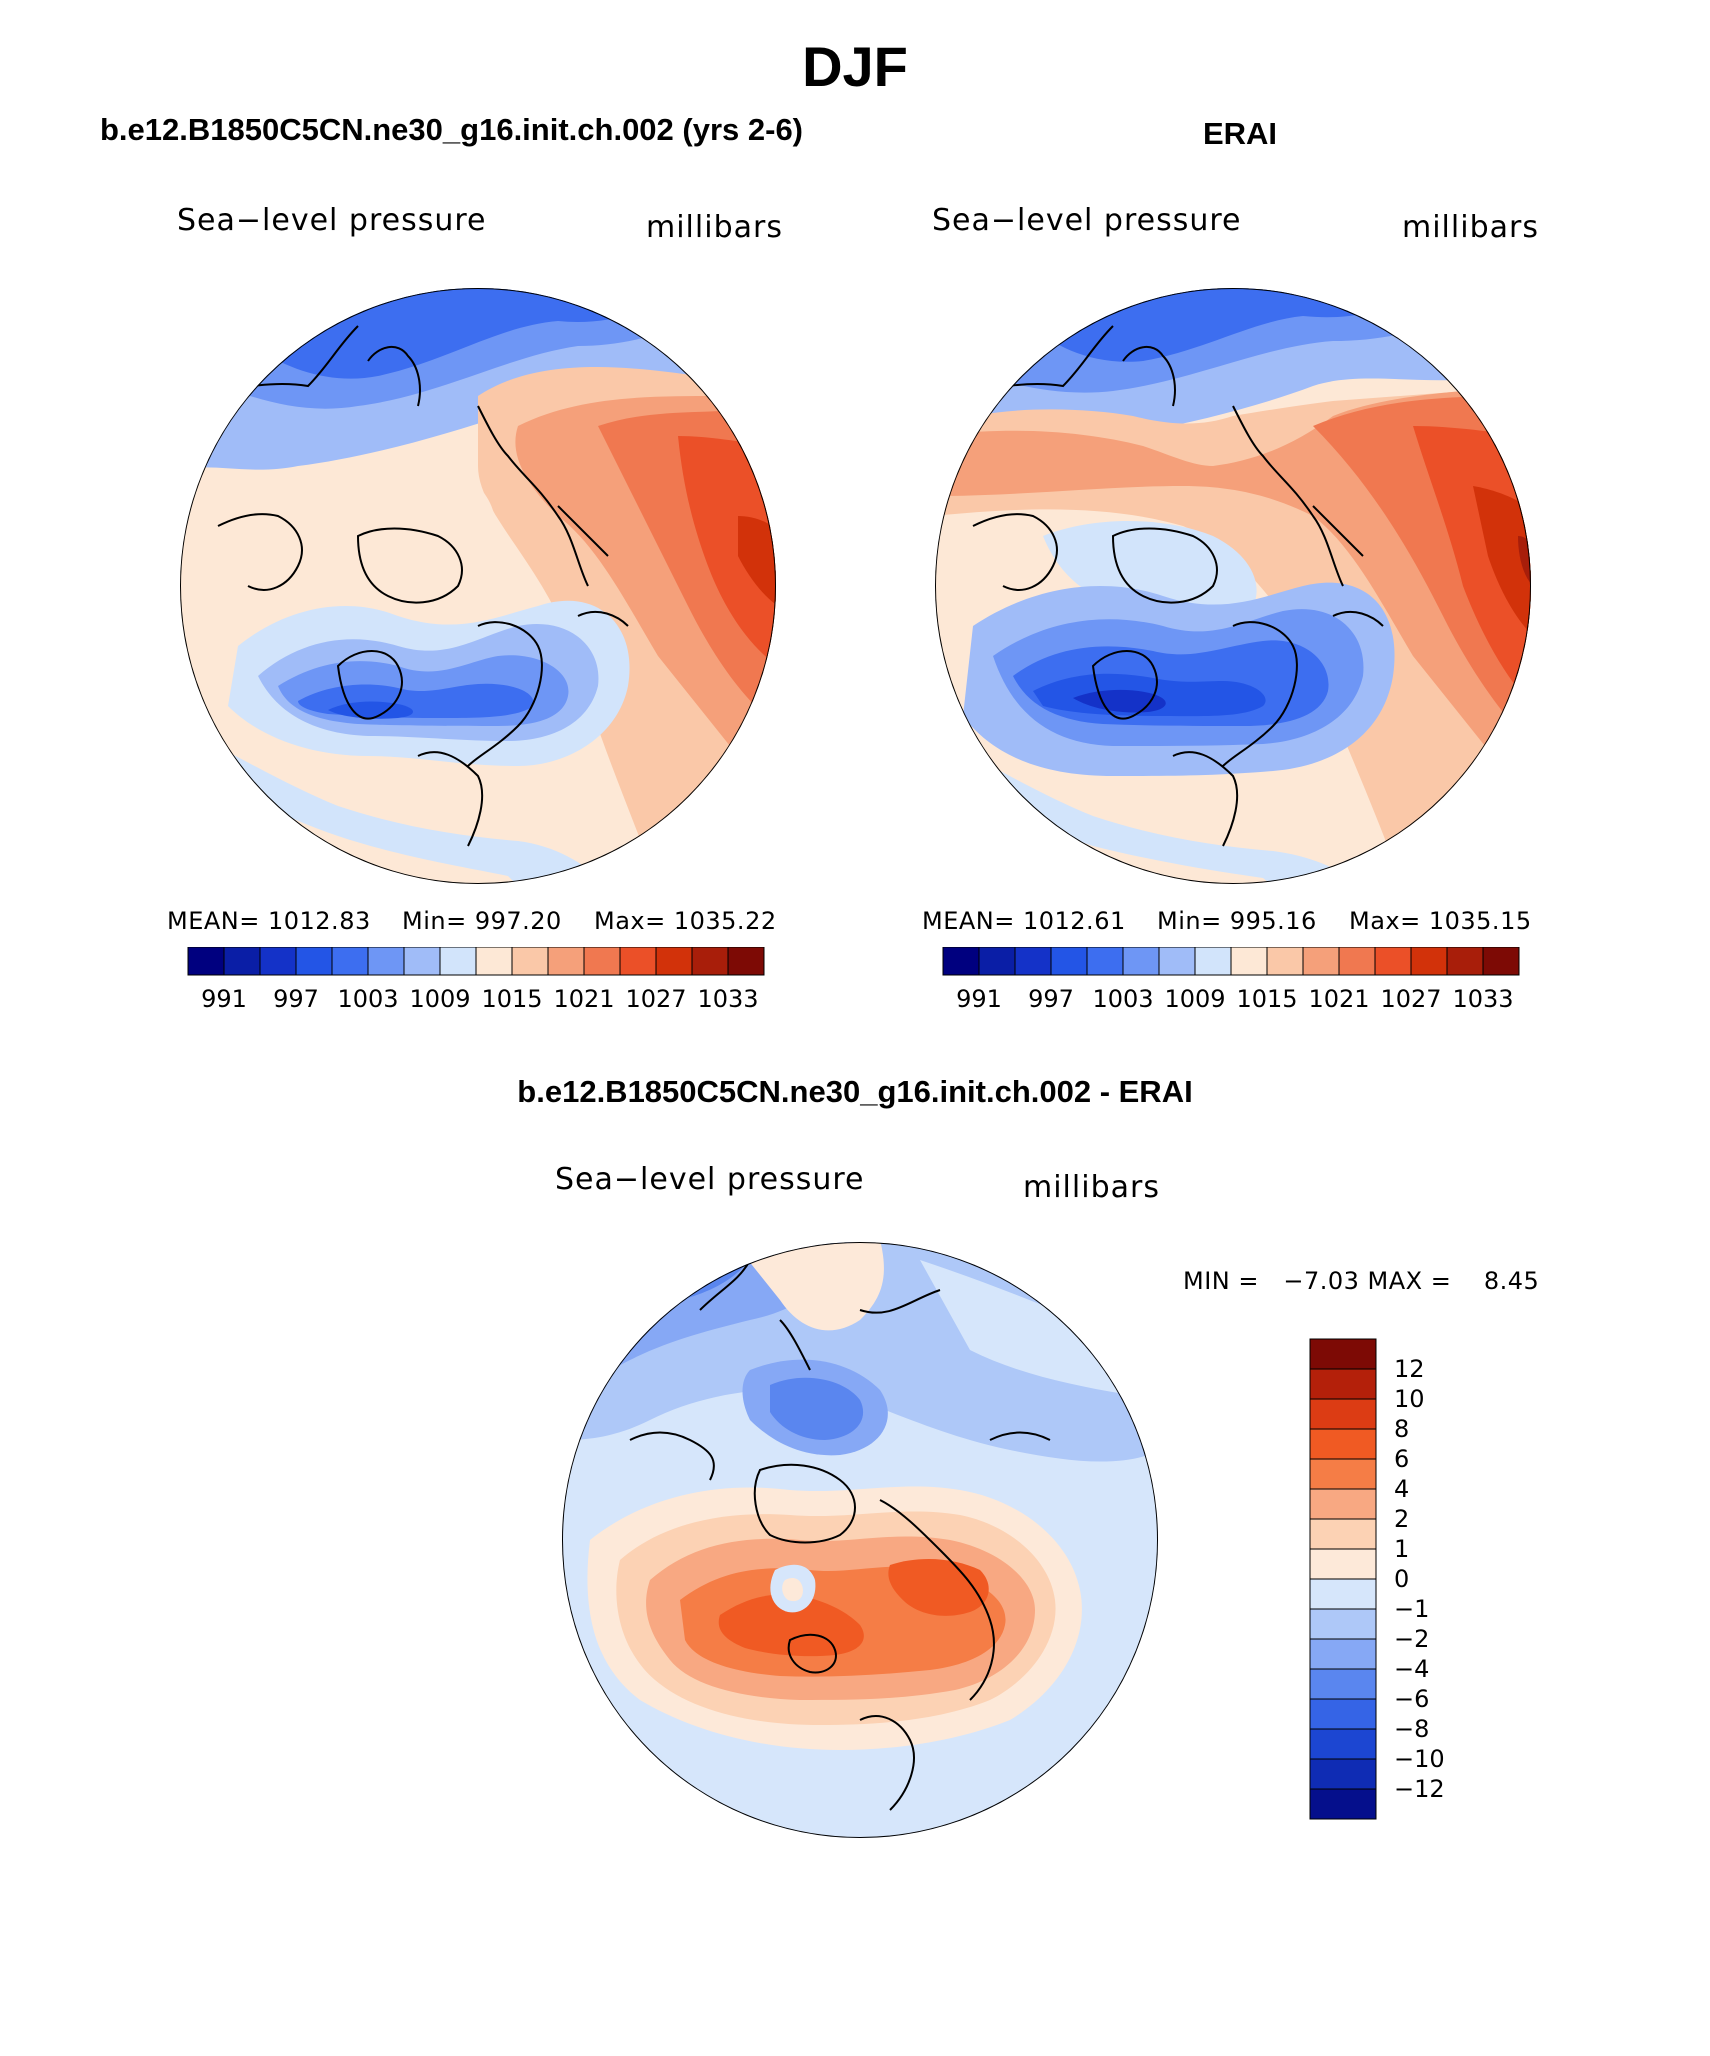 This screenshot has width=1710, height=2056. I want to click on model-min: Min= 997.20, so click(482, 921).